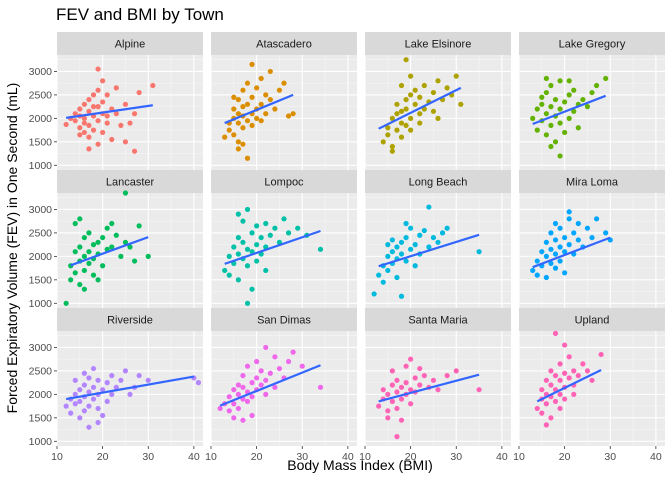  What do you see at coordinates (130, 250) in the screenshot?
I see `panel-background` at bounding box center [130, 250].